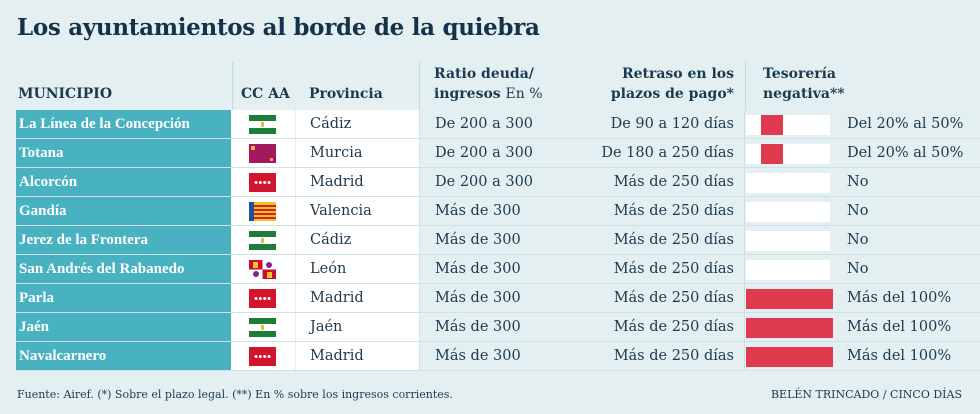  I want to click on header-retraso: Retraso en los plazos de pago*, so click(657, 86).